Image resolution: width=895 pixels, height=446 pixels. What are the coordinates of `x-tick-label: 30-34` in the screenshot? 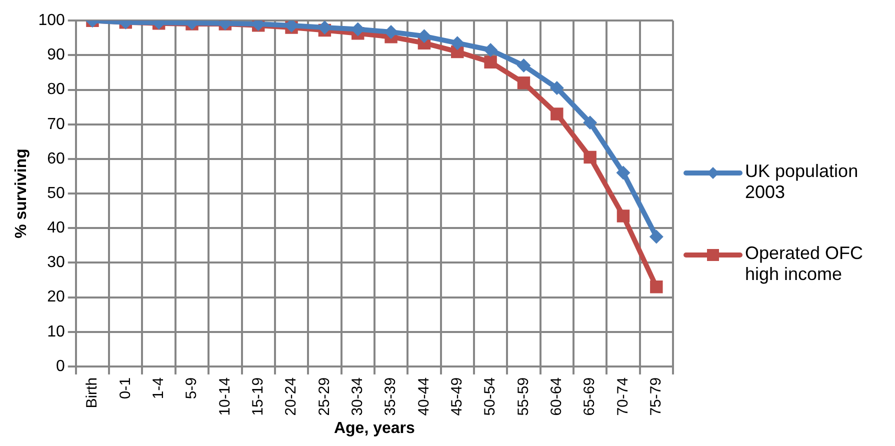 It's located at (357, 396).